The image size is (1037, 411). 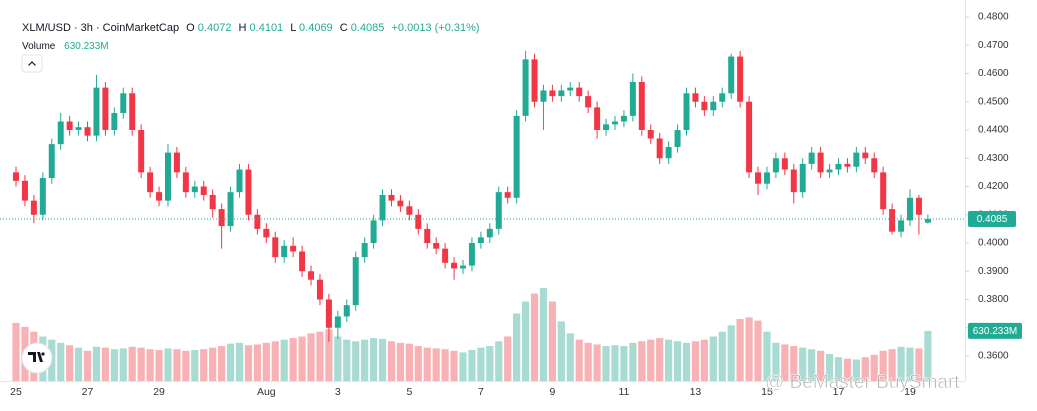 I want to click on collapse-box, so click(x=32, y=63).